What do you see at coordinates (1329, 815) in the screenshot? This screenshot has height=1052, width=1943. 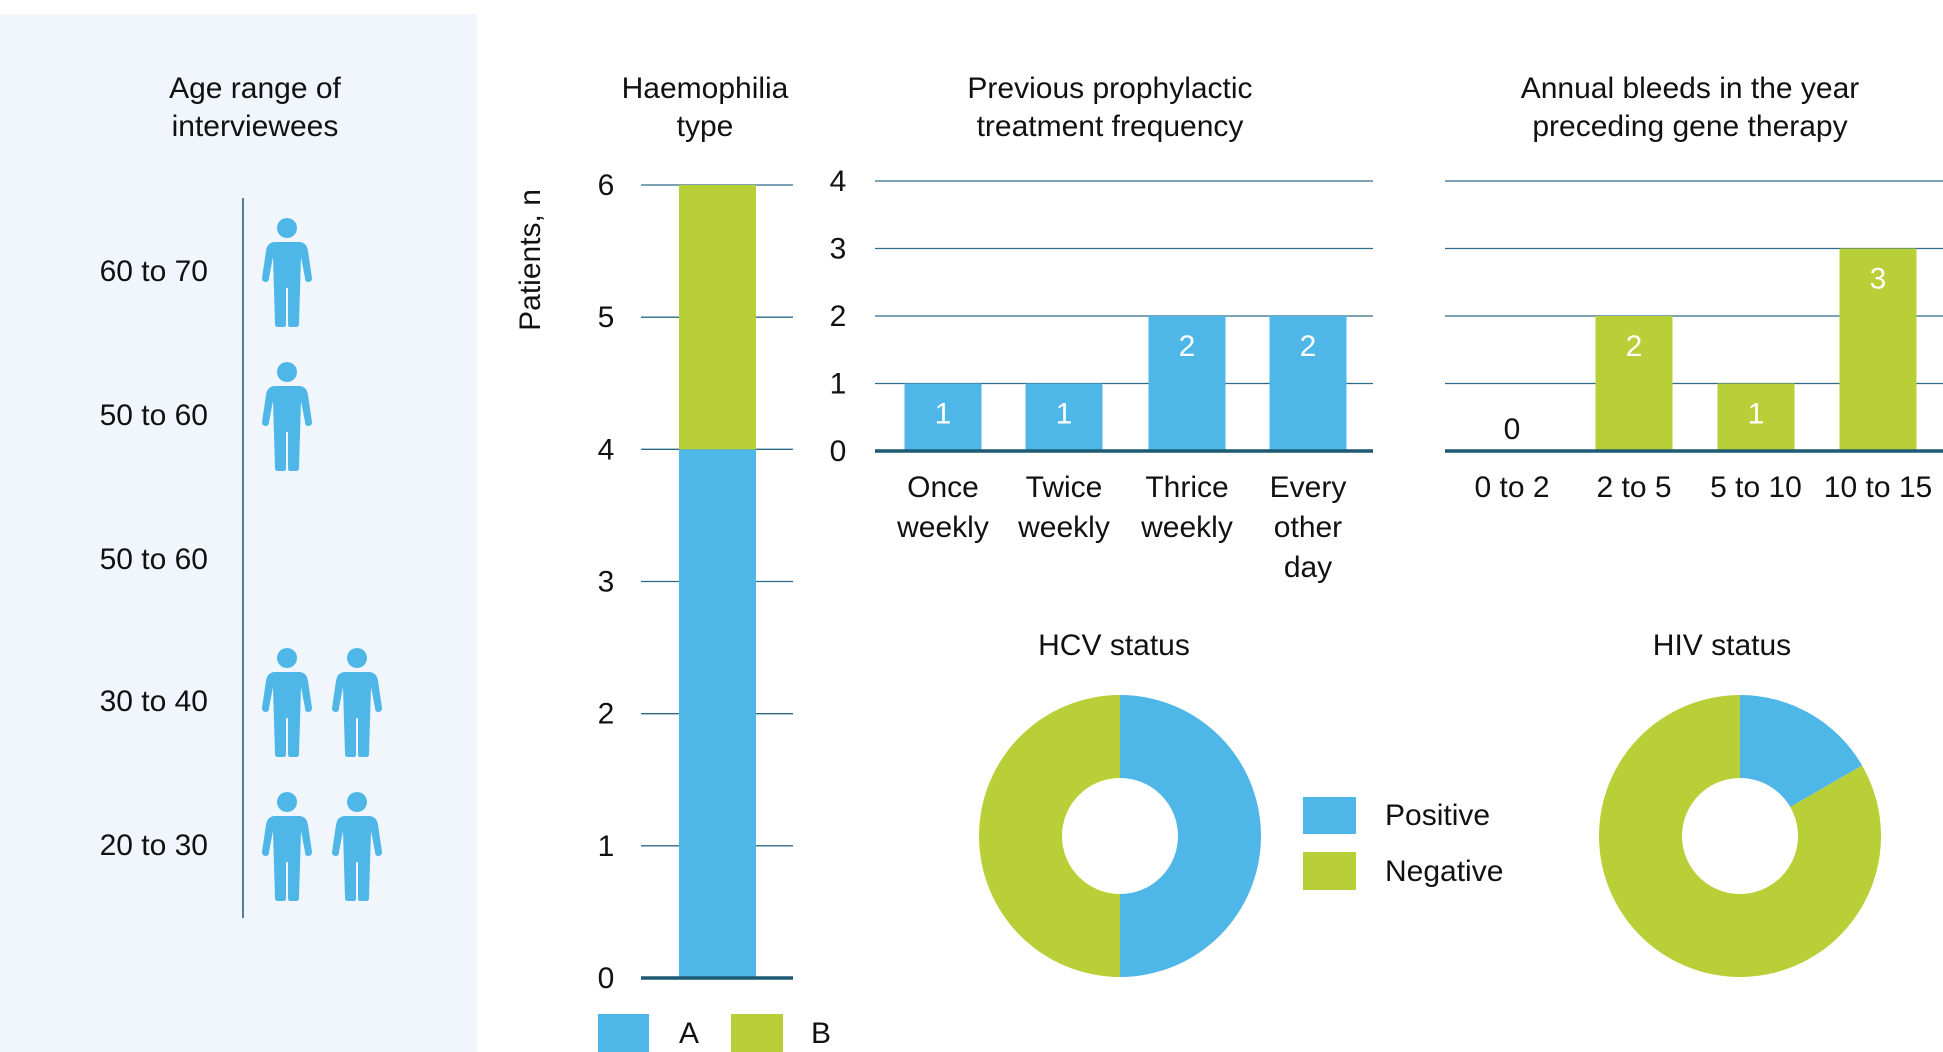 I see `legend-swatch-positive` at bounding box center [1329, 815].